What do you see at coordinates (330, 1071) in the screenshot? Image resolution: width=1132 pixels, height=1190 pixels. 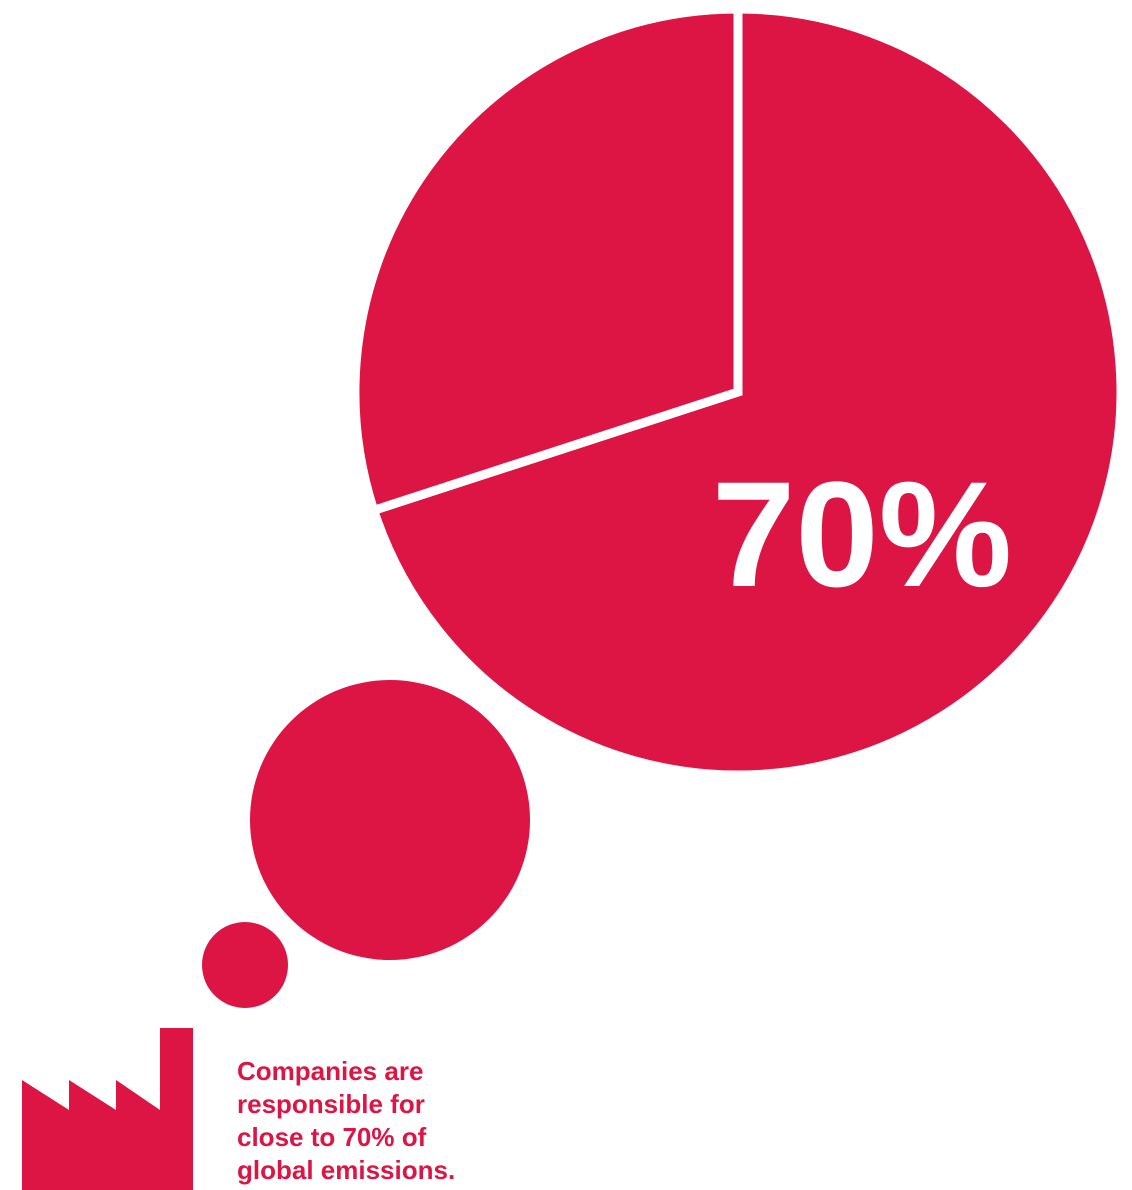 I see `caption-line: Companies are` at bounding box center [330, 1071].